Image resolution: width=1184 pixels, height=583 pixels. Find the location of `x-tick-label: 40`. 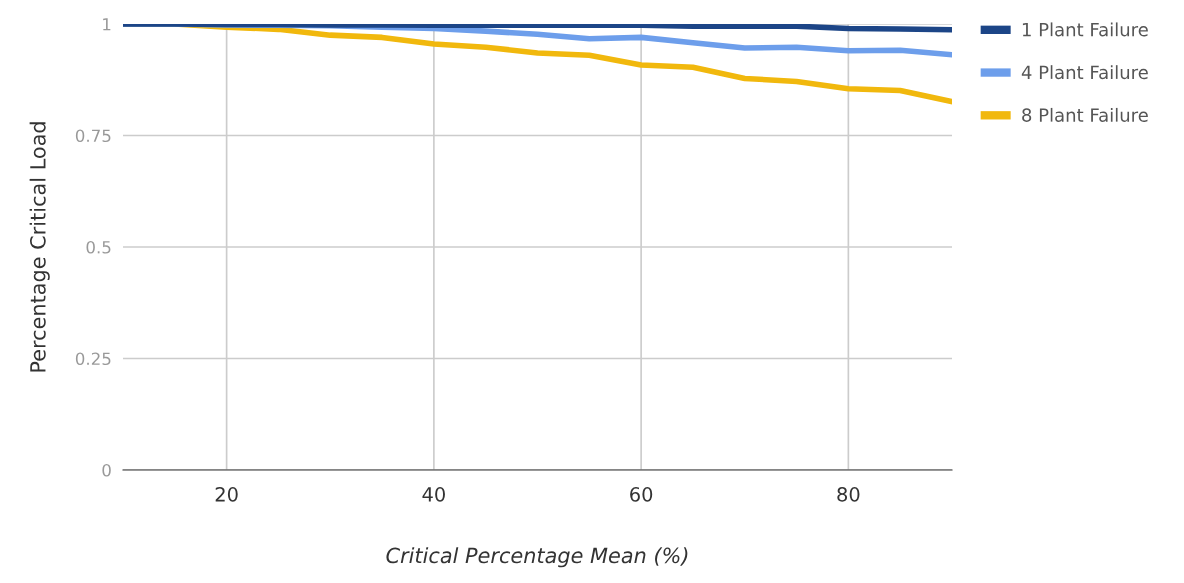

x-tick-label: 40 is located at coordinates (433, 494).